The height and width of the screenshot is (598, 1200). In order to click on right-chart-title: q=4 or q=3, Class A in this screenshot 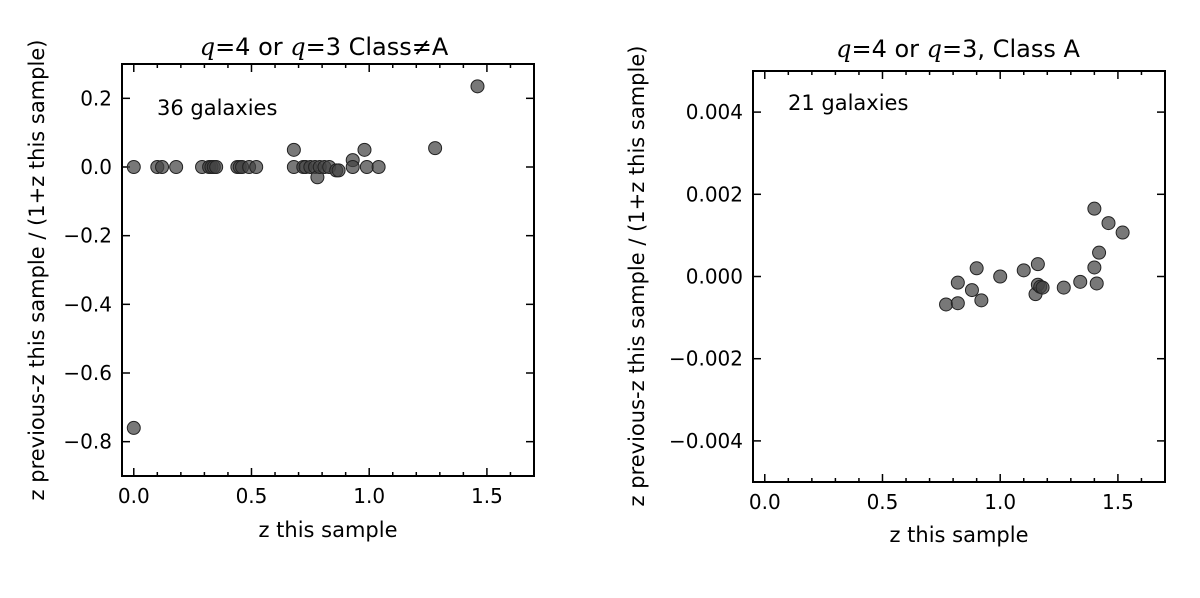, I will do `click(958, 49)`.